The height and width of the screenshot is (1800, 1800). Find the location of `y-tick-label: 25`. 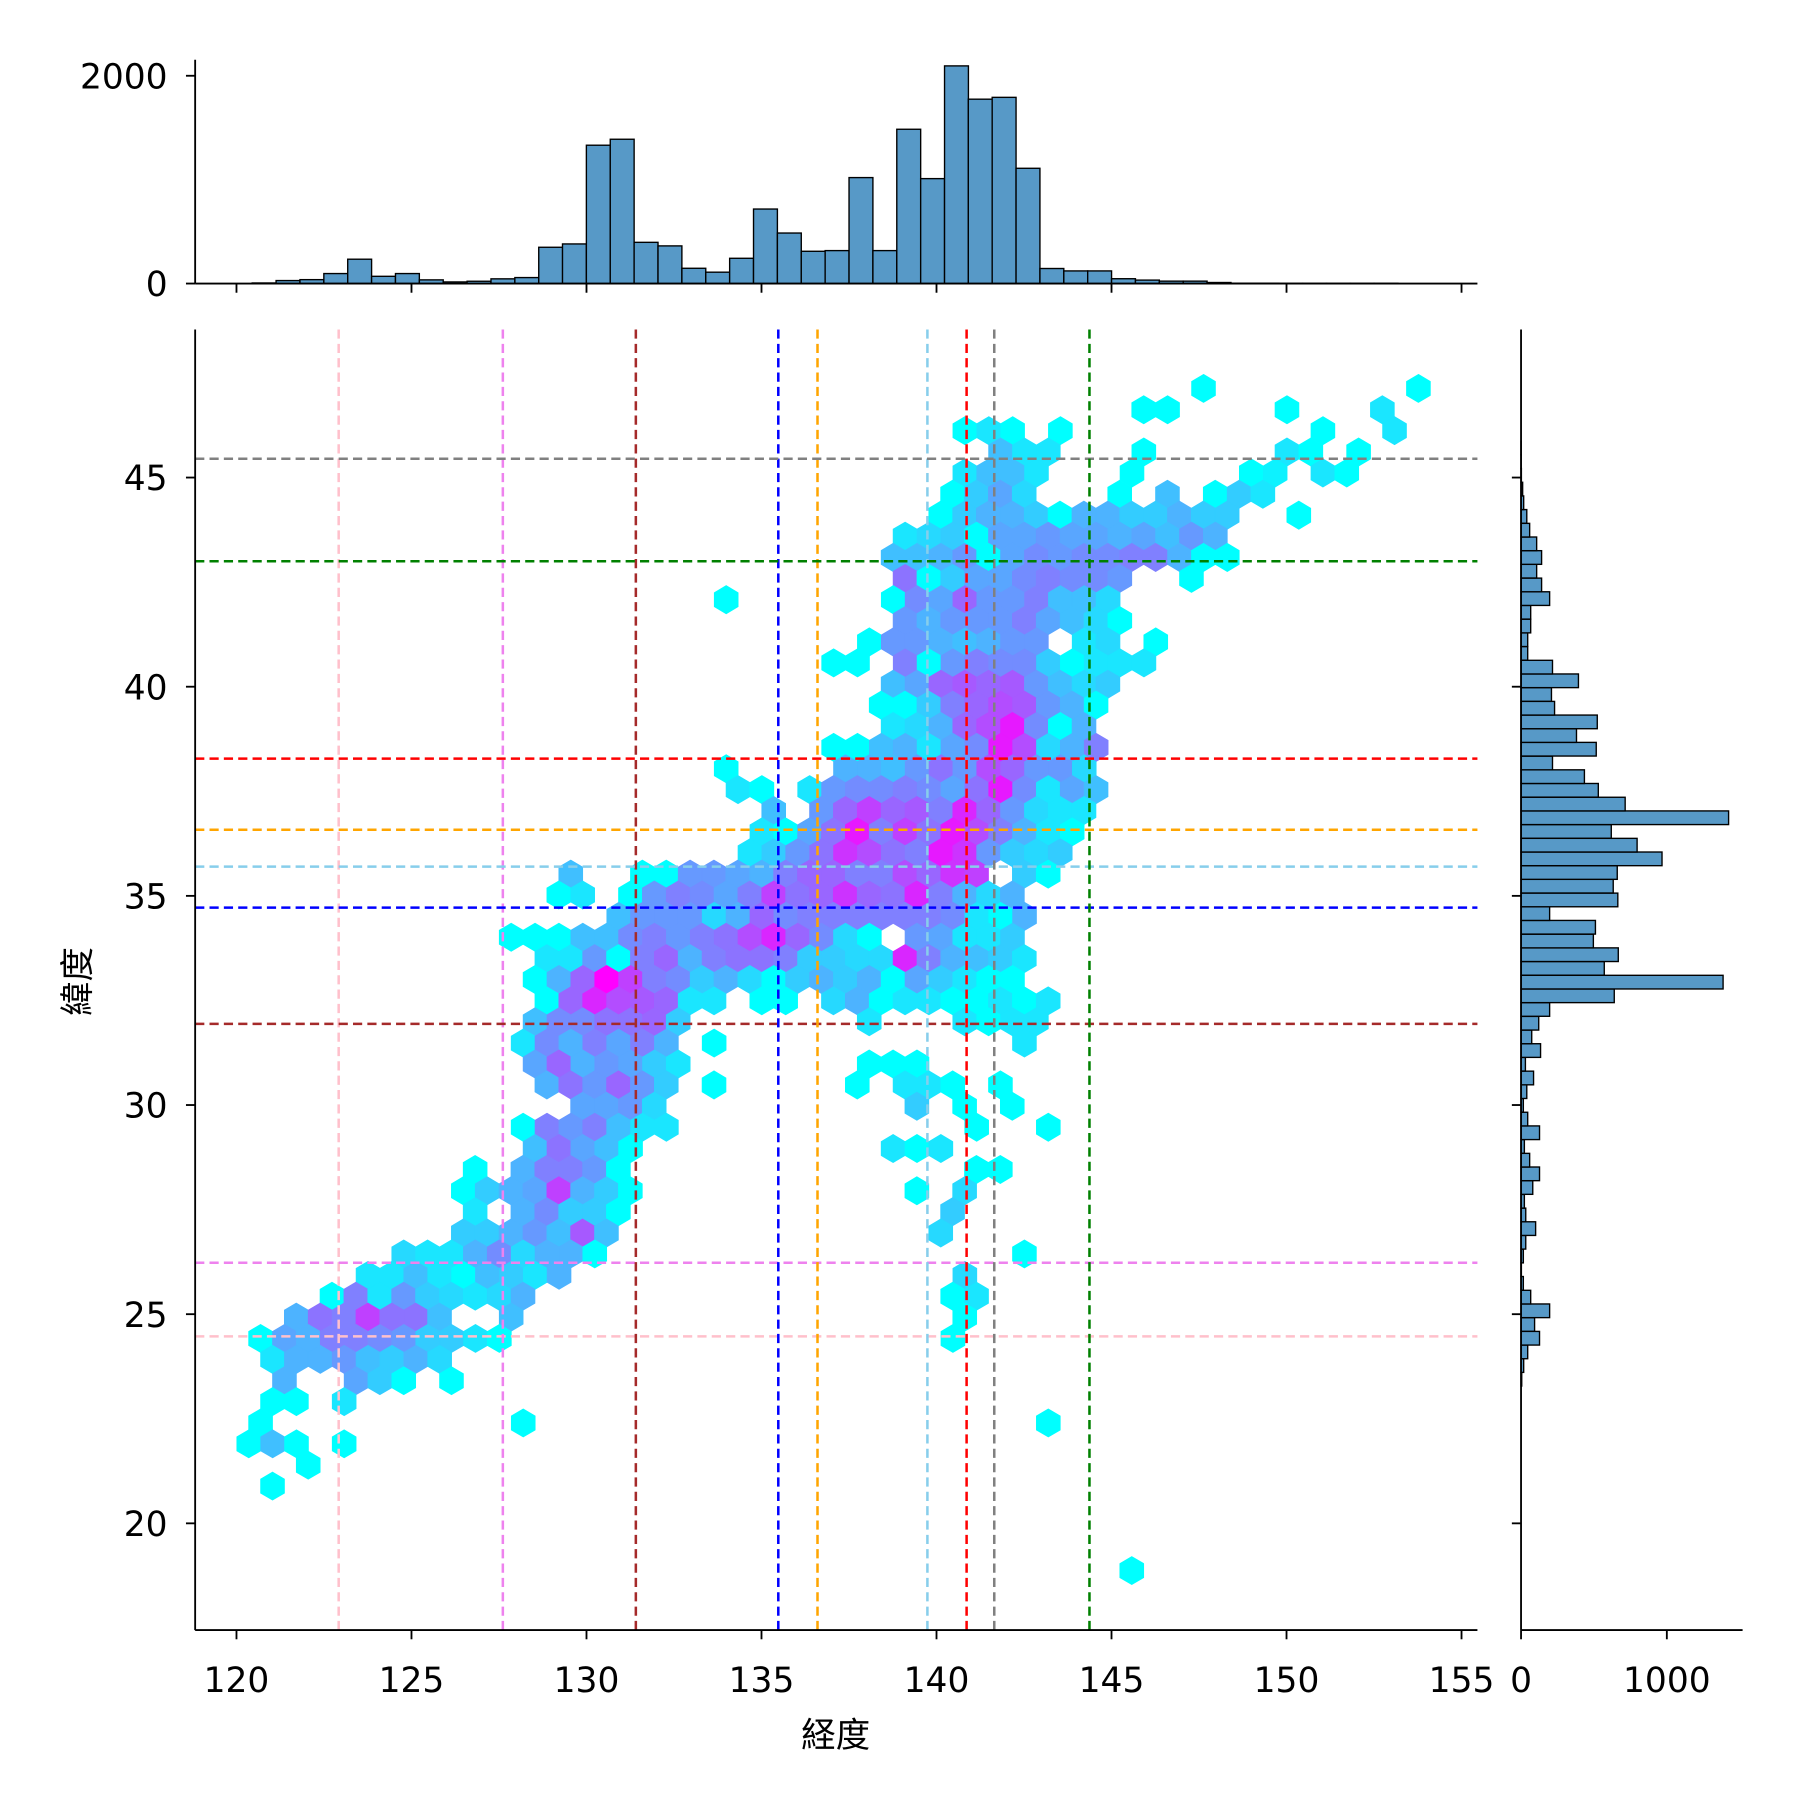

y-tick-label: 25 is located at coordinates (146, 1316).